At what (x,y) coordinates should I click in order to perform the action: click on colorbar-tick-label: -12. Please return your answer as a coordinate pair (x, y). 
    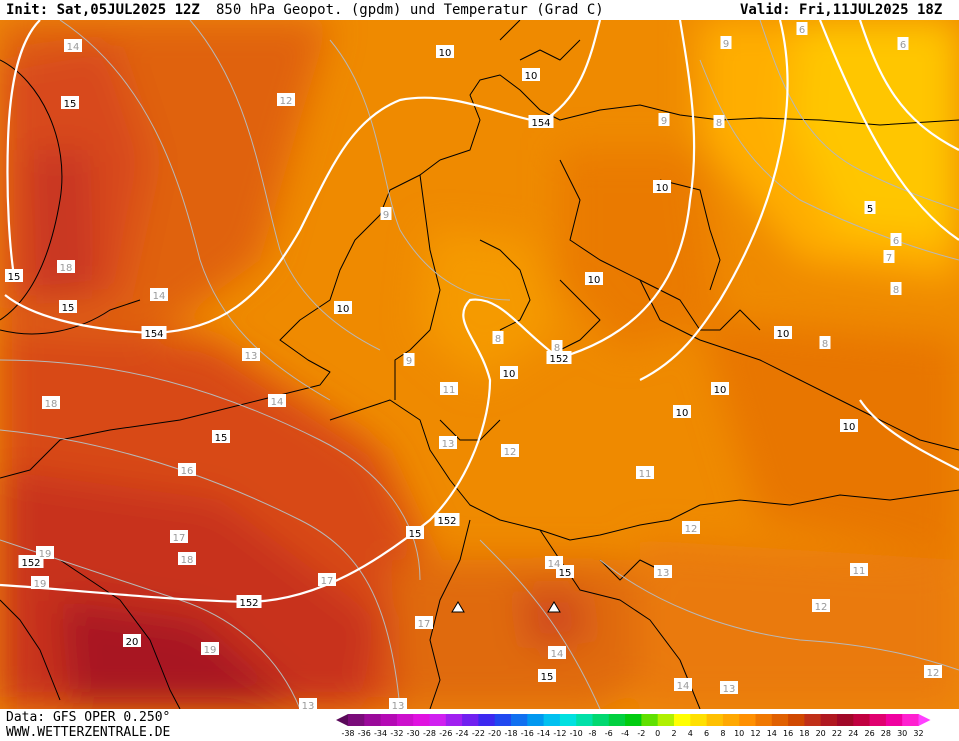
    Looking at the image, I should click on (559, 733).